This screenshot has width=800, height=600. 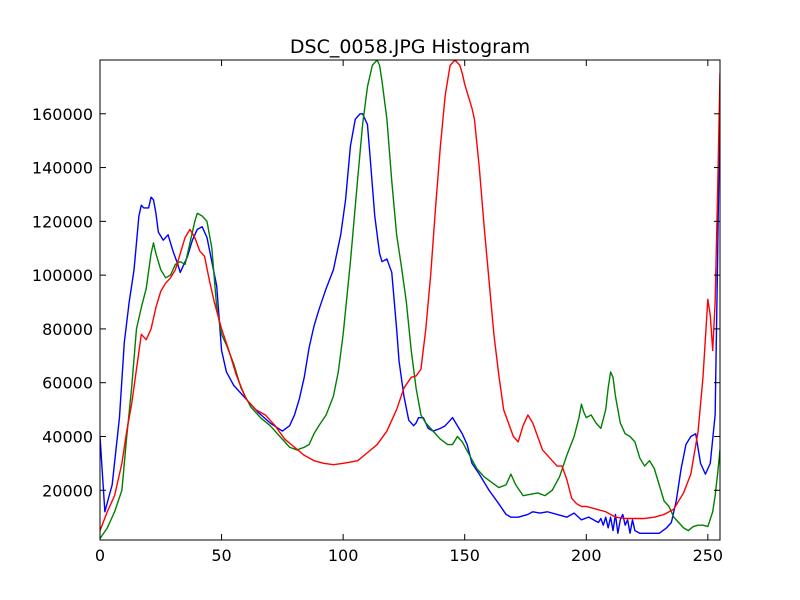 What do you see at coordinates (464, 555) in the screenshot?
I see `x-tick-label: 150` at bounding box center [464, 555].